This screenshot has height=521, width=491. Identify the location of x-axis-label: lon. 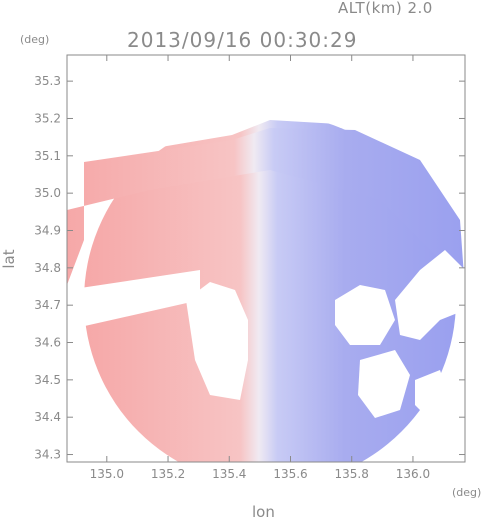
(263, 512).